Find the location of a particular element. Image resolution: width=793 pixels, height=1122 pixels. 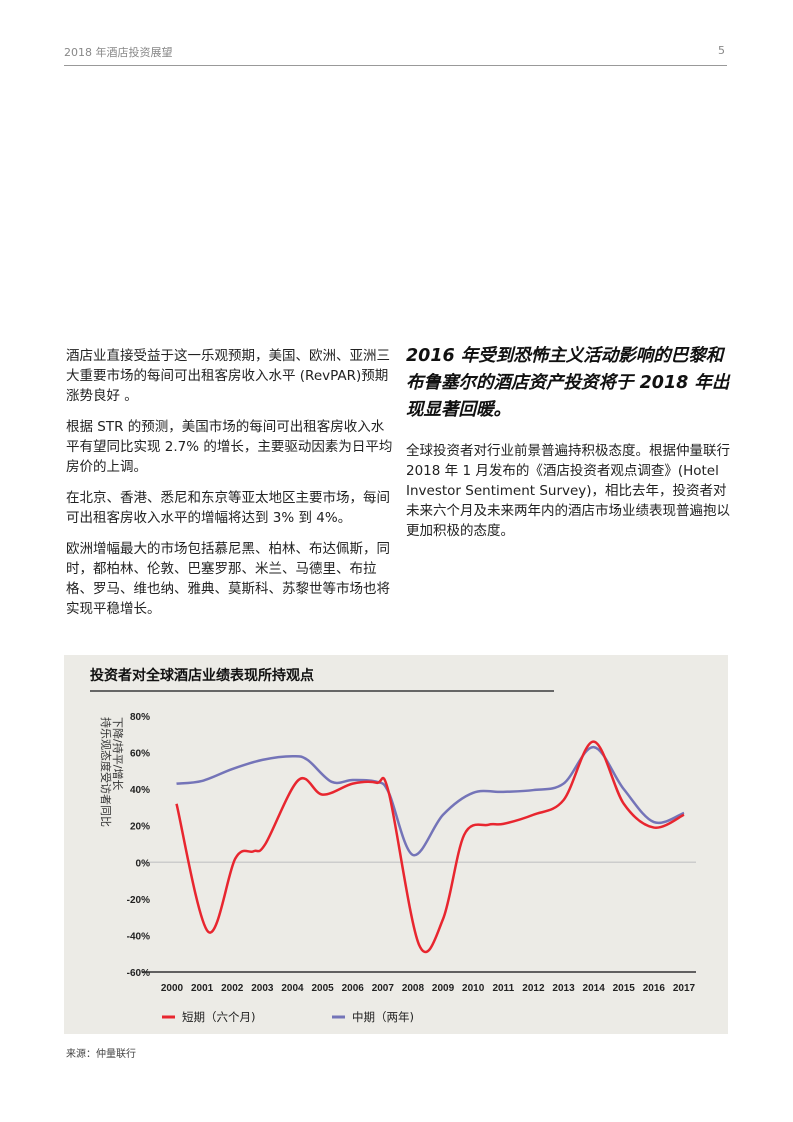

x-tick-label: 2017 is located at coordinates (684, 988).